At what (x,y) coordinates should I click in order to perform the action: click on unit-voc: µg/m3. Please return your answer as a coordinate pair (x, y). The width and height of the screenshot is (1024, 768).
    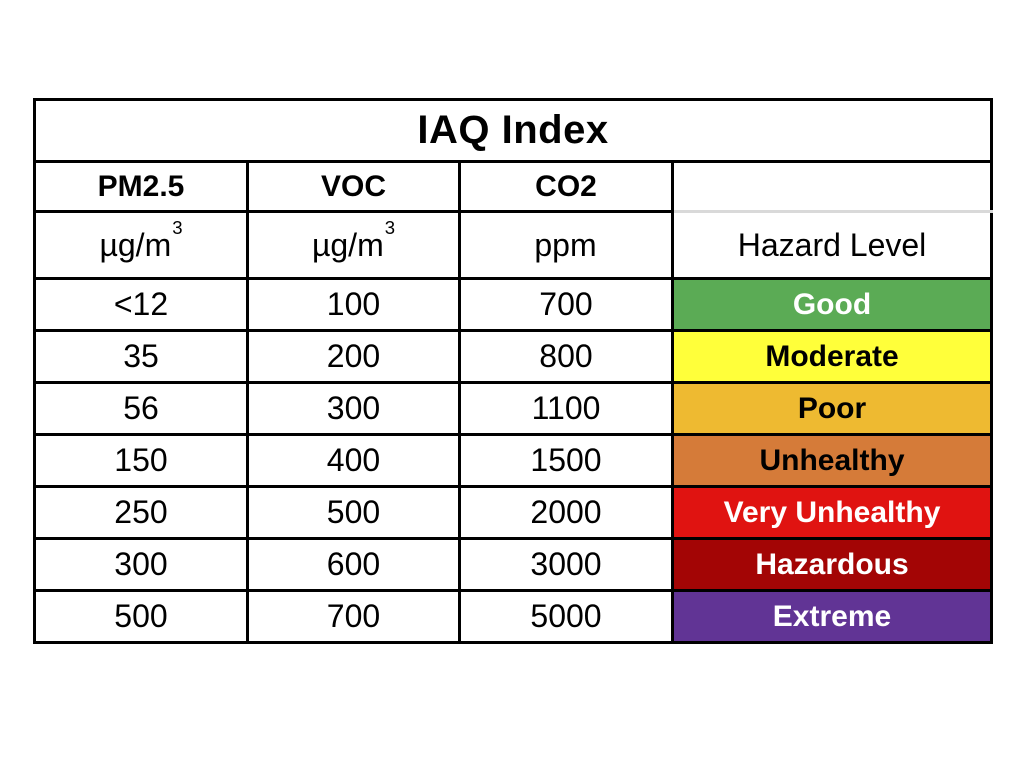
    Looking at the image, I should click on (353, 245).